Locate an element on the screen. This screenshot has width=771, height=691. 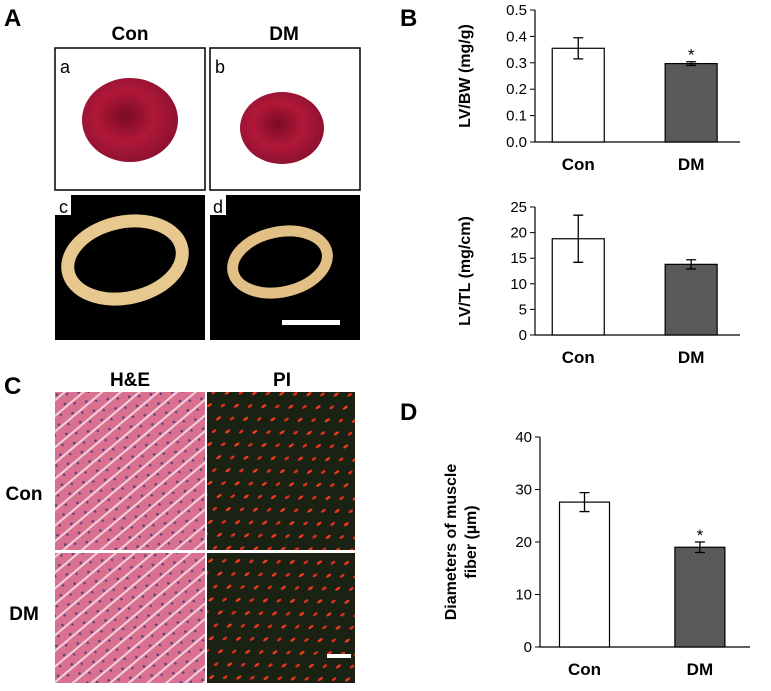
column-label: H&E is located at coordinates (130, 380).